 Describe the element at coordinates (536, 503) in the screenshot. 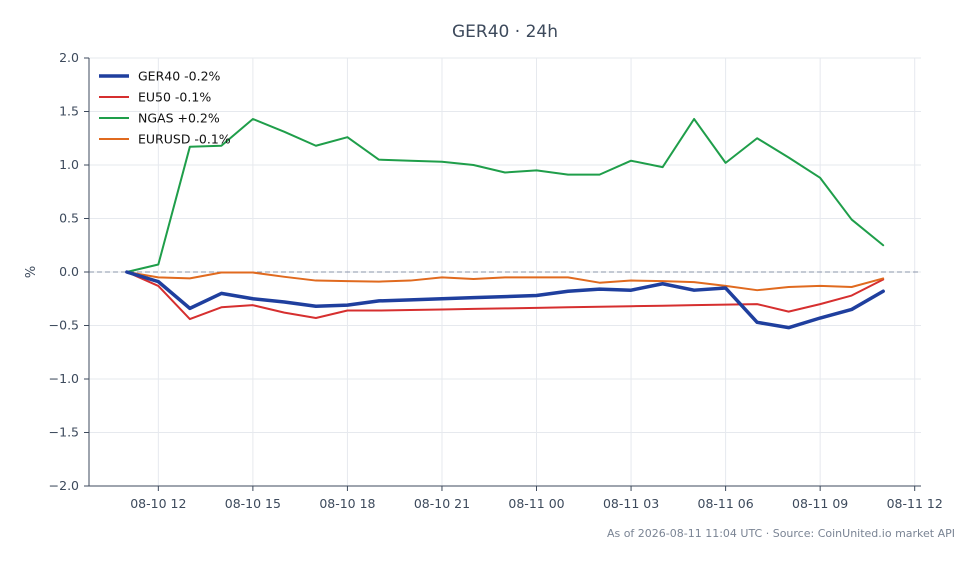

I see `x-tick-label: 08-11 00` at that location.